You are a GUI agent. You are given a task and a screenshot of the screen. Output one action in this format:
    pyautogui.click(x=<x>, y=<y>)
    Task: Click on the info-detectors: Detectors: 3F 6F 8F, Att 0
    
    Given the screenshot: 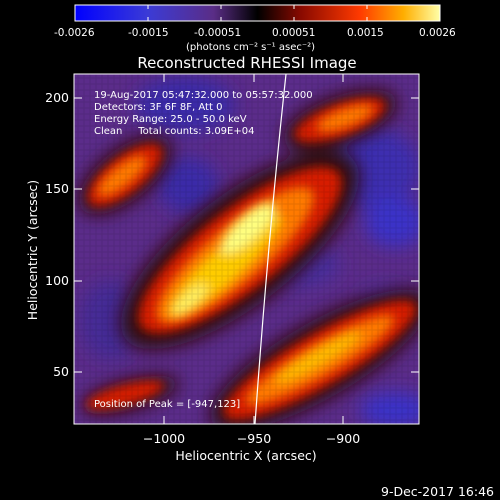 What is the action you would take?
    pyautogui.click(x=158, y=107)
    